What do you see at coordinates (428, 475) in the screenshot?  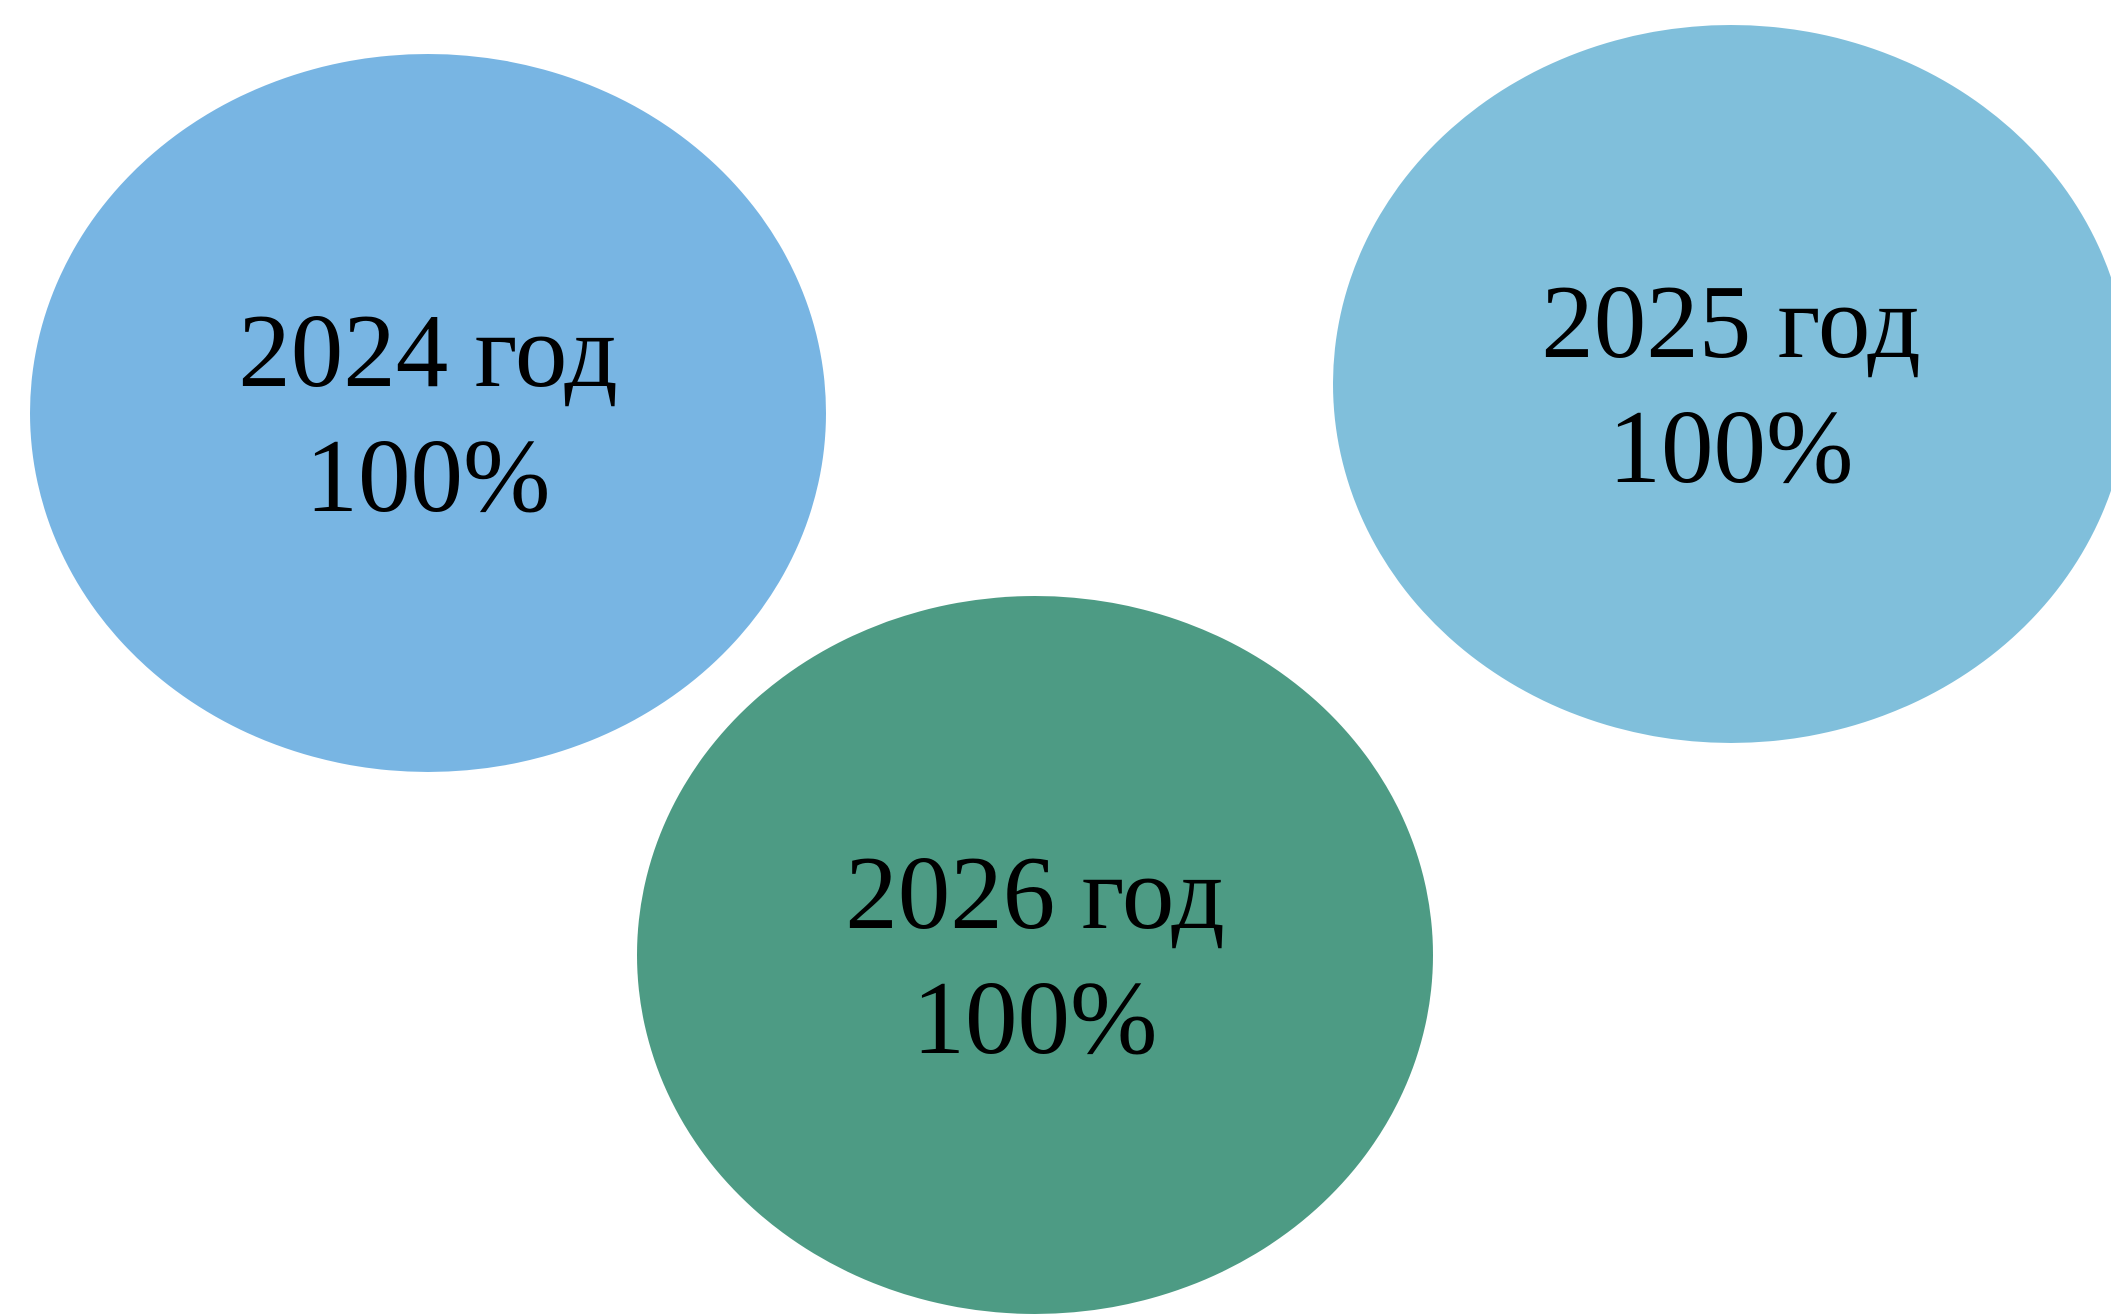 I see `percent-label-2024: 100%` at bounding box center [428, 475].